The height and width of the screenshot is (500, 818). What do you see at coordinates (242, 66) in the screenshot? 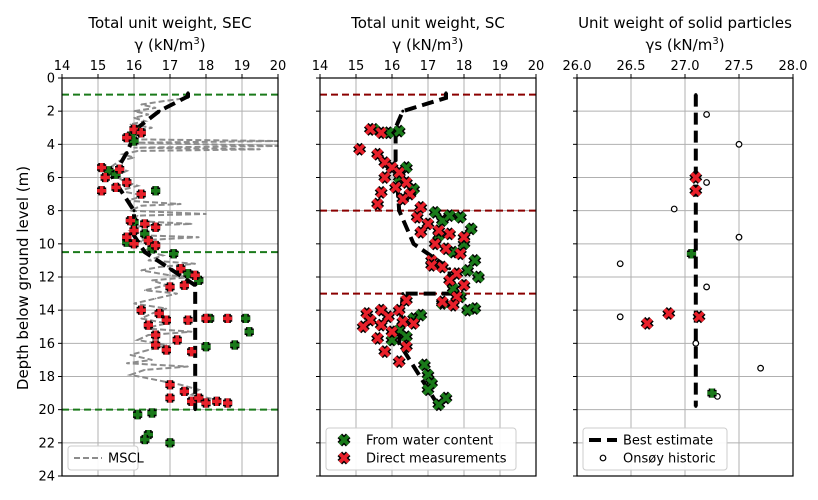
I see `x-tick-label: 19` at bounding box center [242, 66].